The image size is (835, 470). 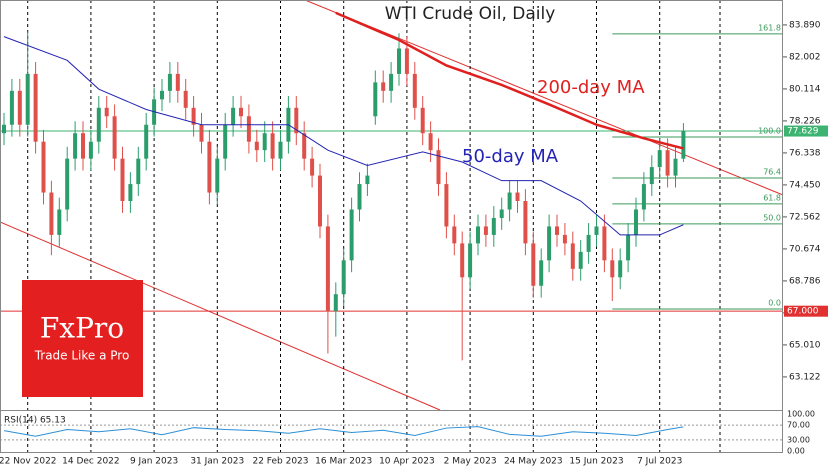 What do you see at coordinates (803, 132) in the screenshot?
I see `price-tag-label: 77.629` at bounding box center [803, 132].